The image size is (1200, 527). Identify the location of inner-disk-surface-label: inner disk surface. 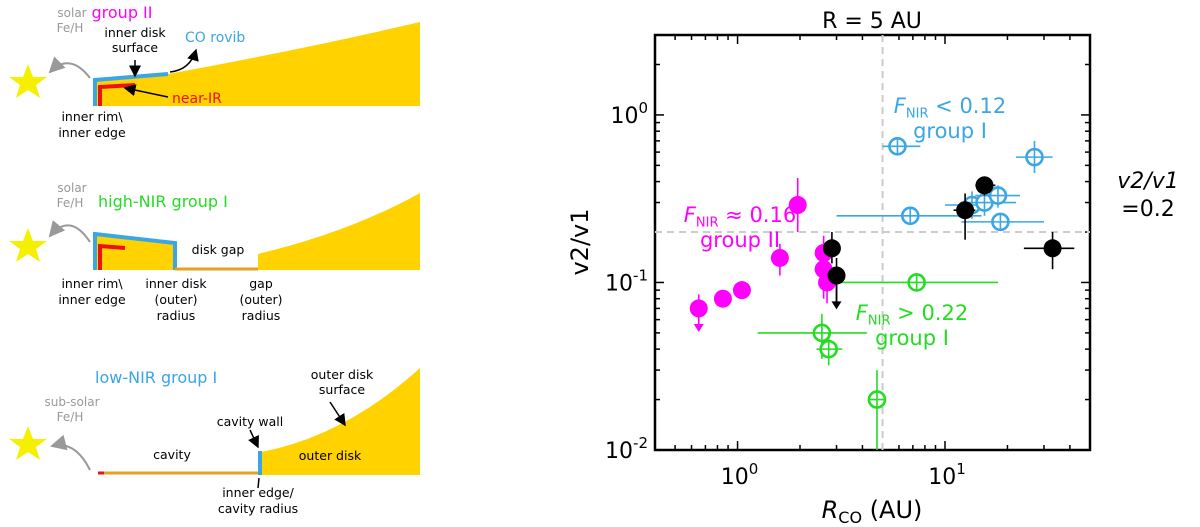
(135, 40).